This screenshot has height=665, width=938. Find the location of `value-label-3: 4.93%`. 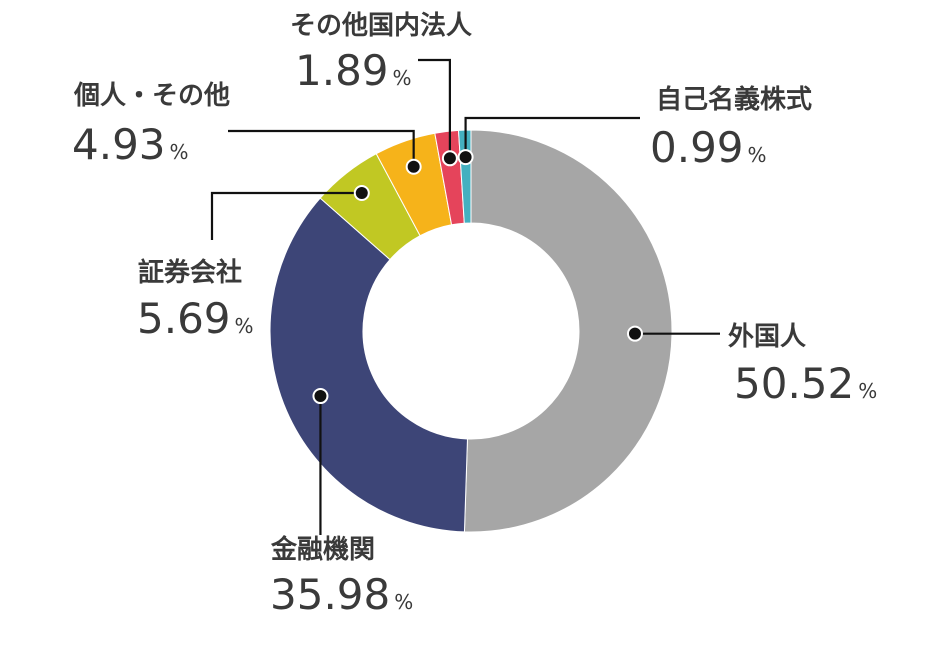

value-label-3: 4.93% is located at coordinates (130, 144).